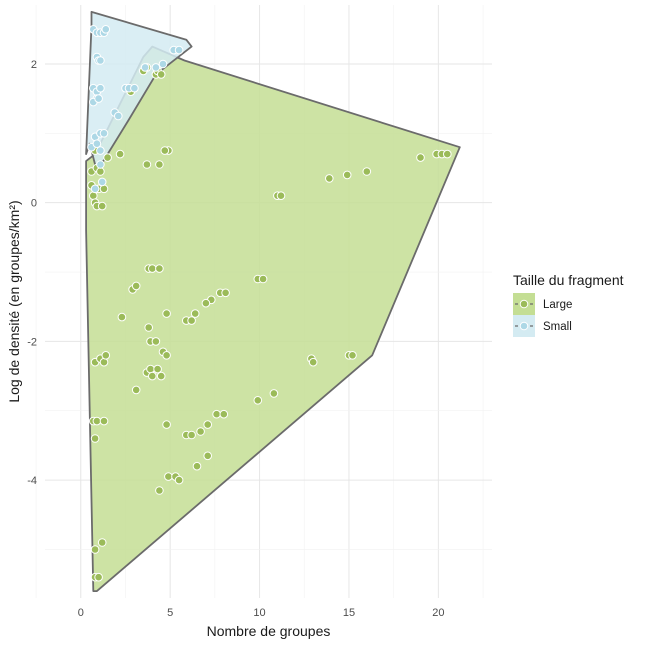 This screenshot has width=645, height=645. What do you see at coordinates (542, 326) in the screenshot?
I see `legend-item-small: Small` at bounding box center [542, 326].